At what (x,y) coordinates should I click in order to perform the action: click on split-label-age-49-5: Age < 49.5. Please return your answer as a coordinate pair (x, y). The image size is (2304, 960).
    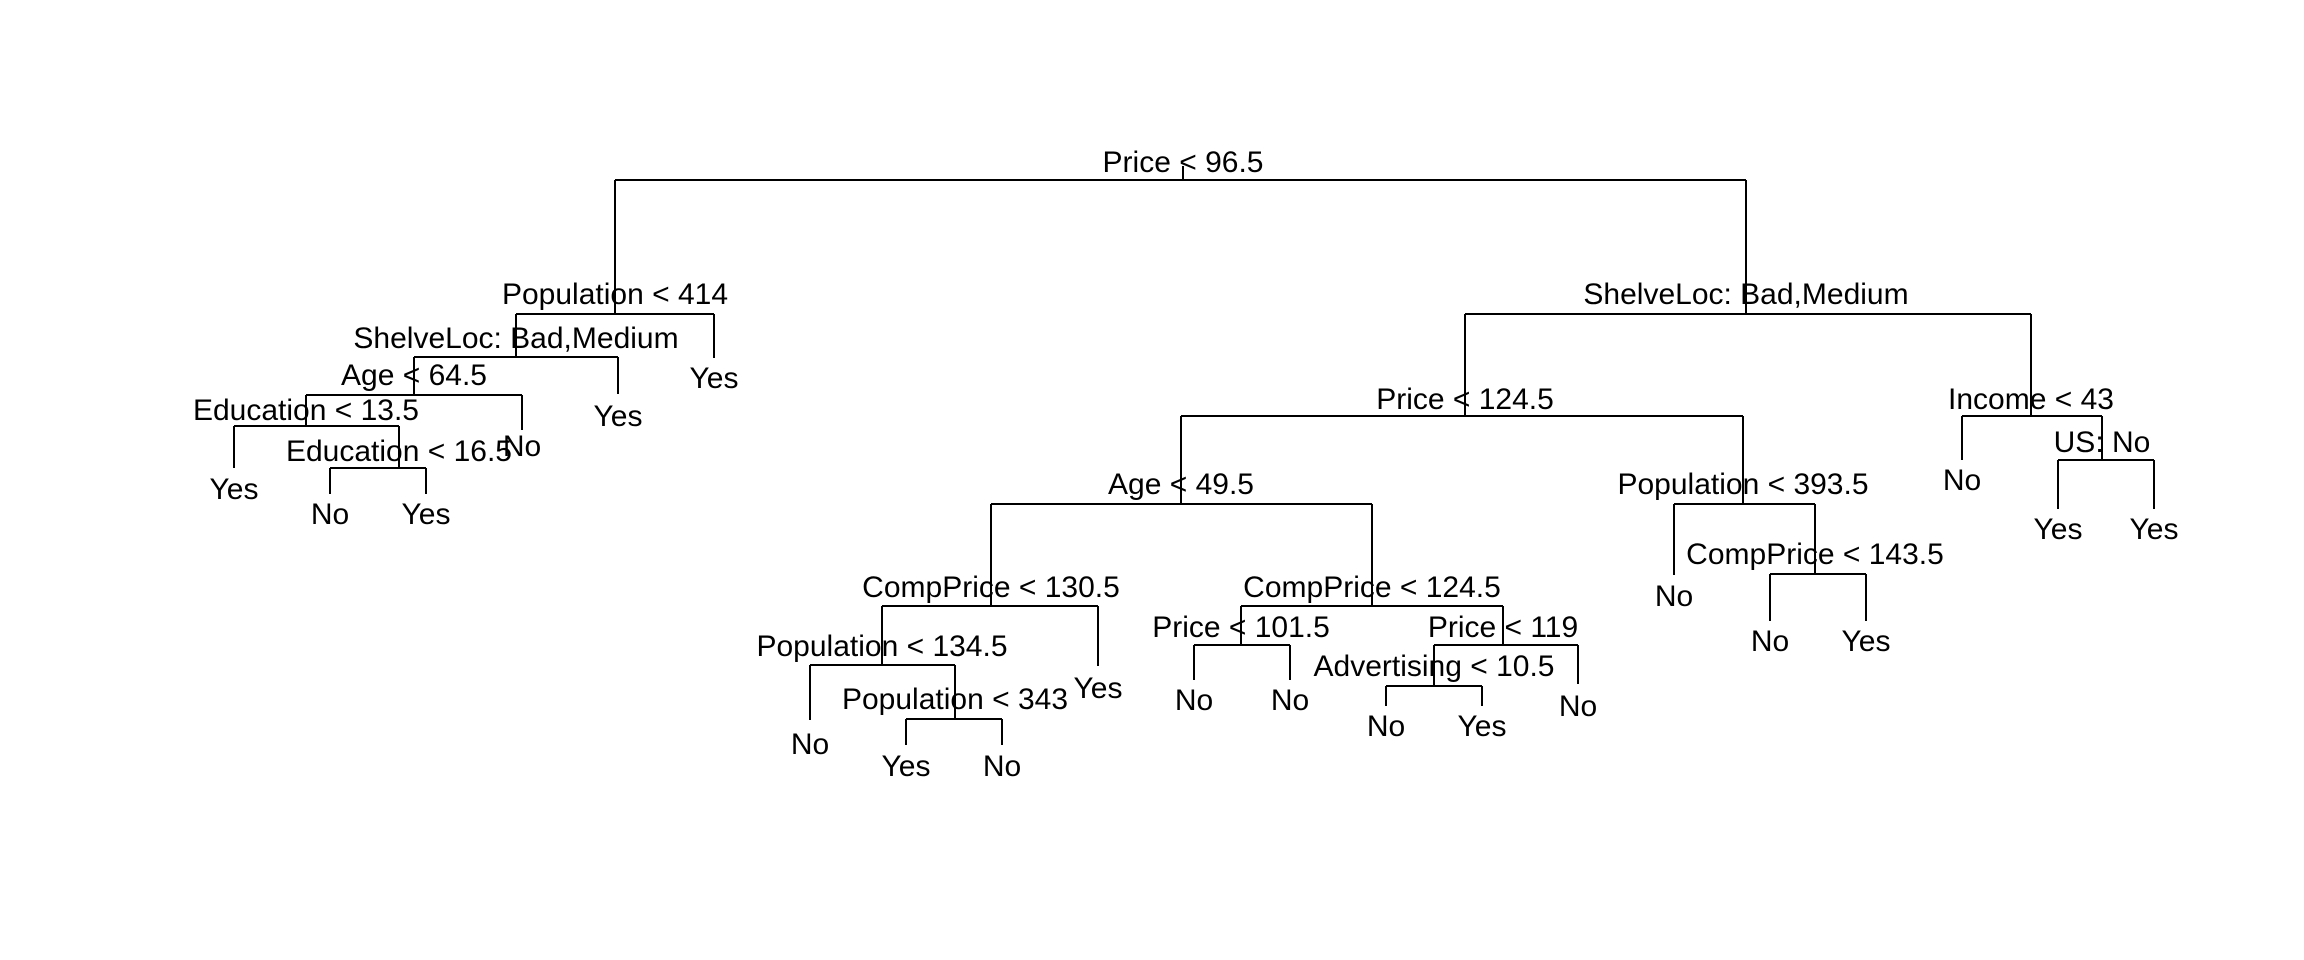
    Looking at the image, I should click on (1181, 484).